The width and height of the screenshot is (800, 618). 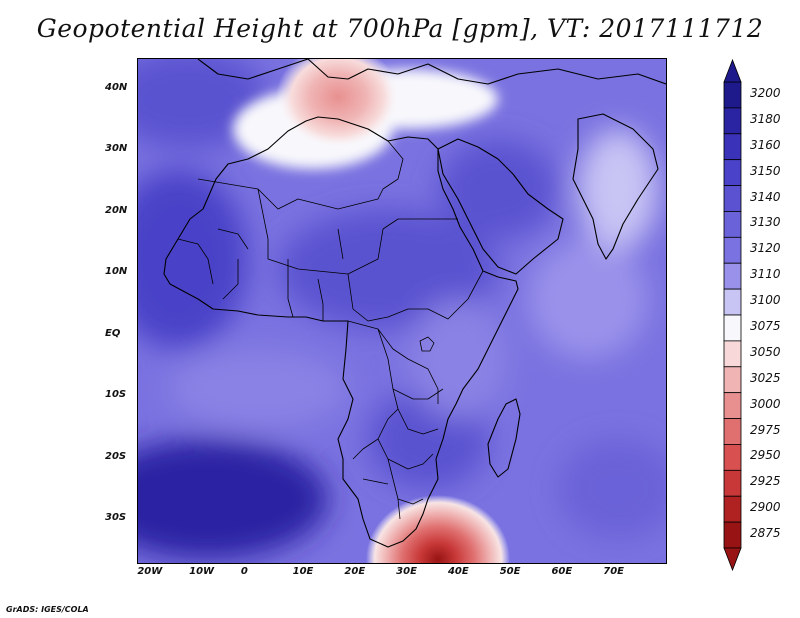 I want to click on europe-coastline, so click(x=431, y=72).